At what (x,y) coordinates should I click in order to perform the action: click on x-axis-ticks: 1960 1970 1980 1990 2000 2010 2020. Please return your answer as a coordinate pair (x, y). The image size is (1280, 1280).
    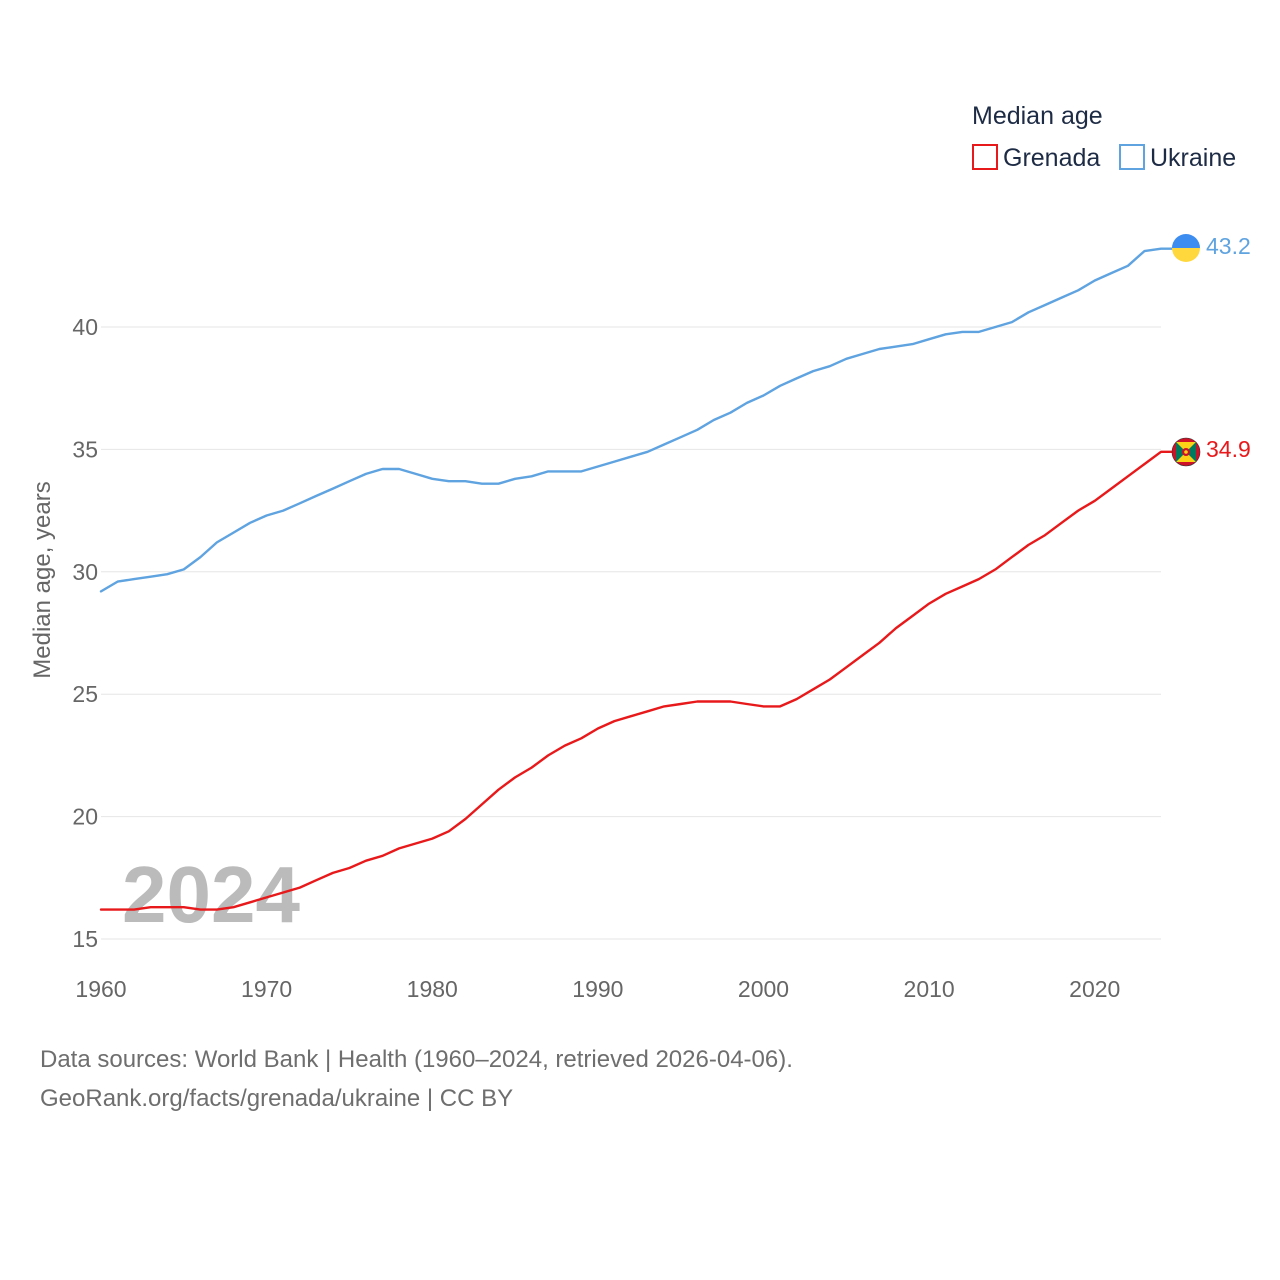
    Looking at the image, I should click on (597, 989).